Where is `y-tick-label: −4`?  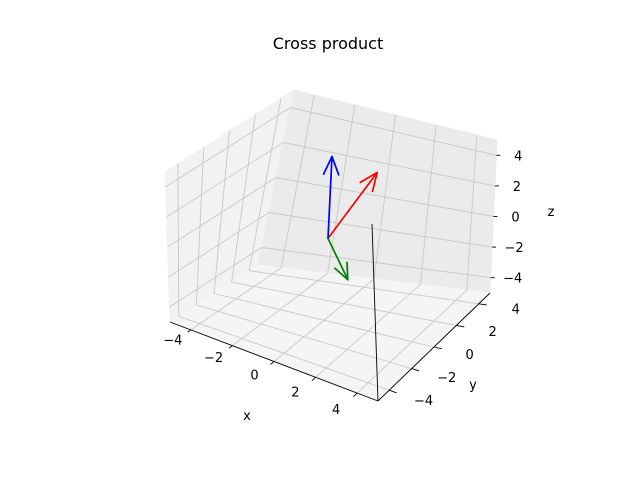 y-tick-label: −4 is located at coordinates (423, 401).